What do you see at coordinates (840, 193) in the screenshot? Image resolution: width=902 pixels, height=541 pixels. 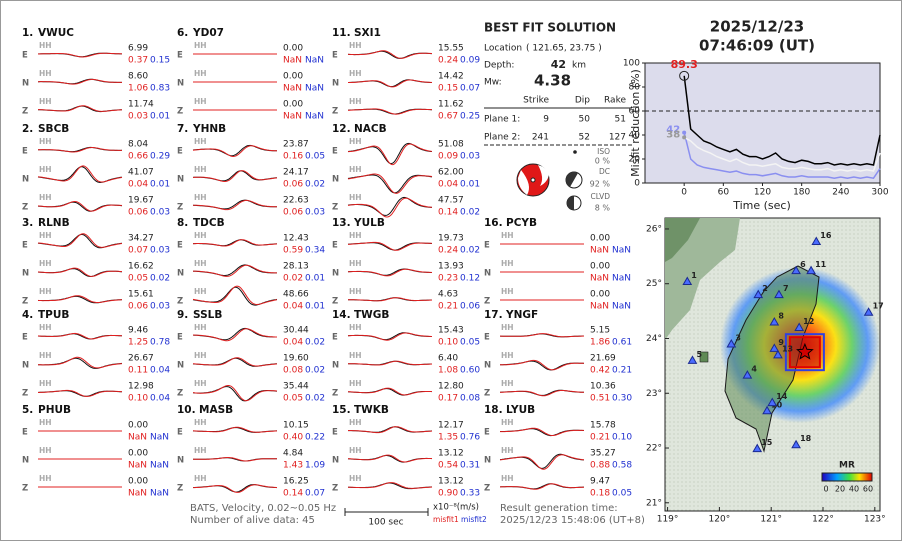 I see `x-tick-label: 240` at bounding box center [840, 193].